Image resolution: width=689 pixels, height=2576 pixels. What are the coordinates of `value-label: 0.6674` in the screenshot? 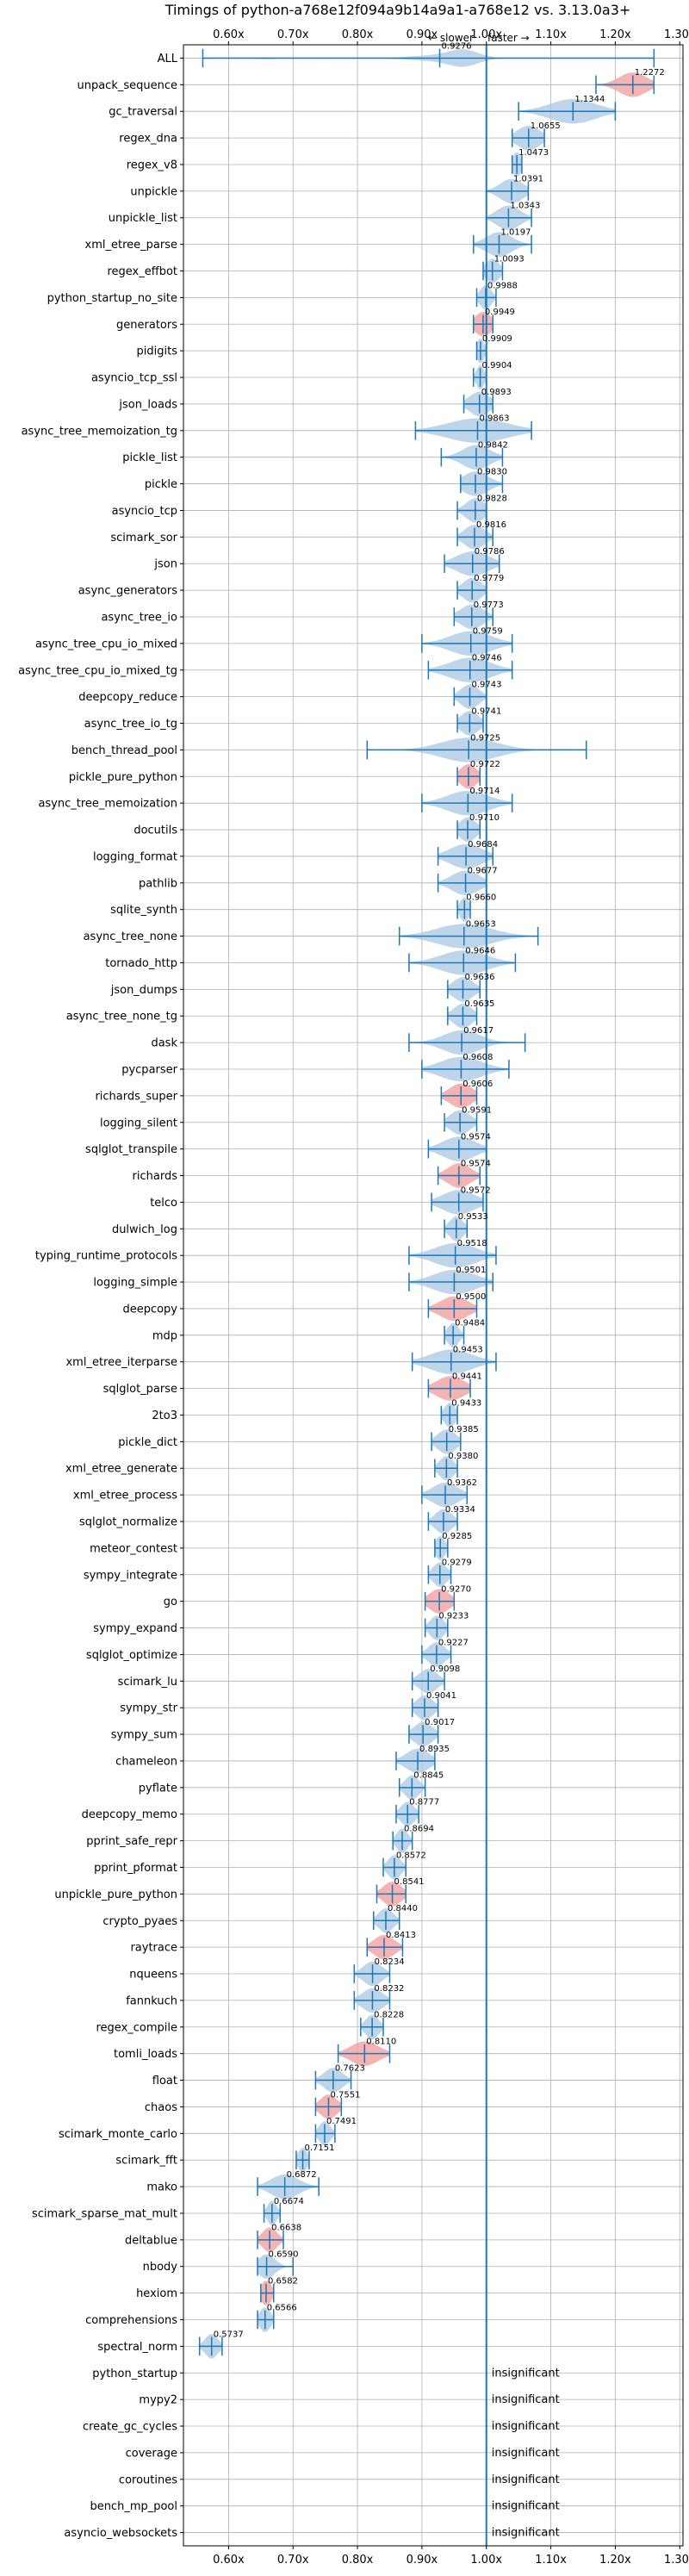 It's located at (289, 2201).